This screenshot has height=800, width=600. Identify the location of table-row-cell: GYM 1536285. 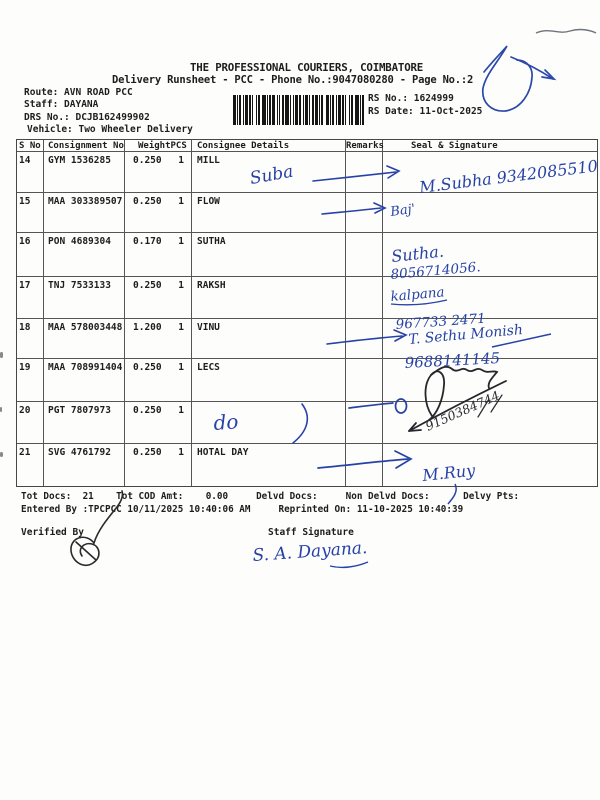
(84, 172).